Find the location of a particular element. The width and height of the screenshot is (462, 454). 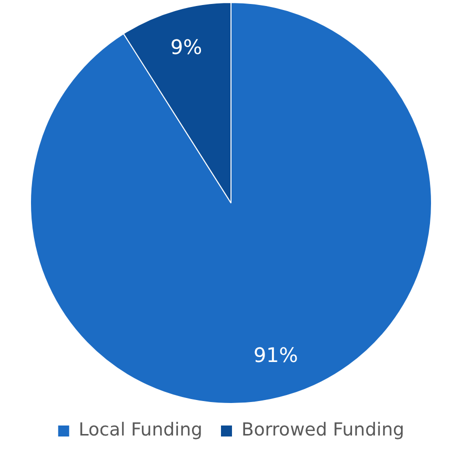

legend-label: Borrowed Funding is located at coordinates (322, 430).